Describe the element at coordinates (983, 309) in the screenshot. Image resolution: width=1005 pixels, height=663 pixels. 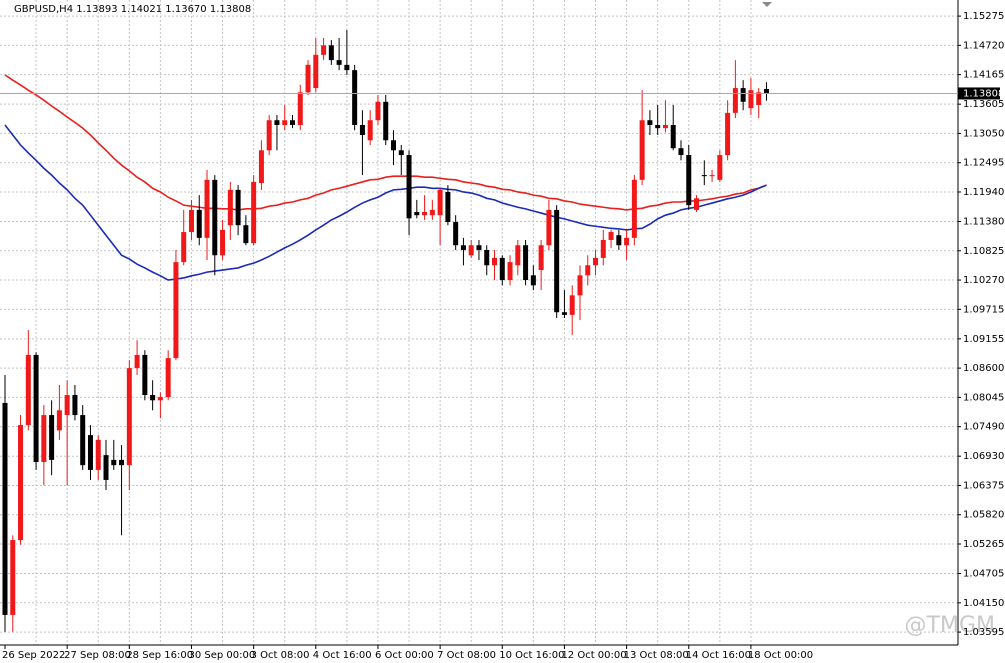
I see `y-tick-label: 1.09715` at that location.